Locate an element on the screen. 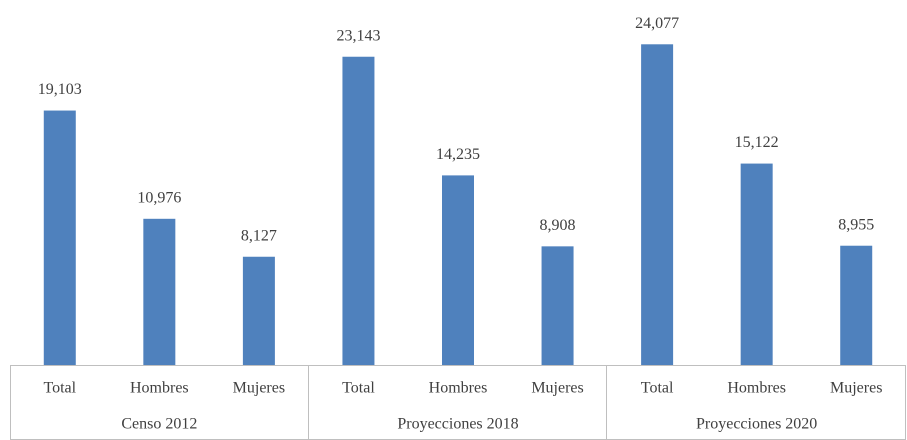 This screenshot has width=907, height=440. group-label: Proyecciones 2020 is located at coordinates (756, 424).